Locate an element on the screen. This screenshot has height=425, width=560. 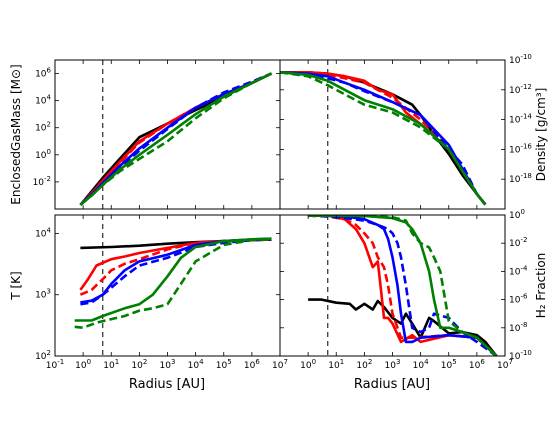
h2fraction-series-red-solid is located at coordinates (403, 285).